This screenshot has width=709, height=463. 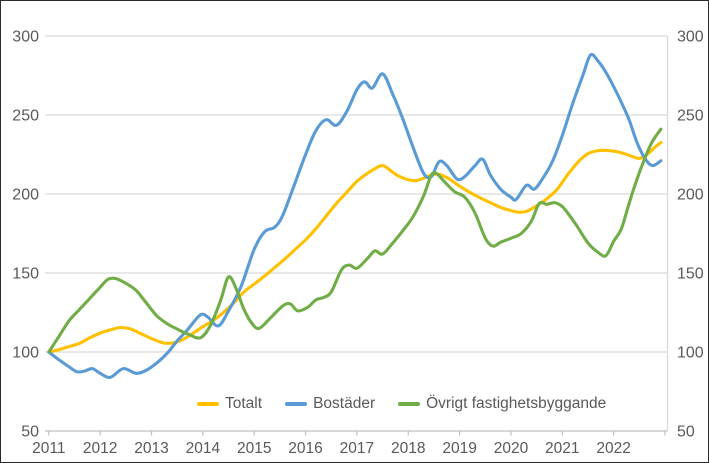 What do you see at coordinates (254, 448) in the screenshot?
I see `x-axis-label-2015: 2015` at bounding box center [254, 448].